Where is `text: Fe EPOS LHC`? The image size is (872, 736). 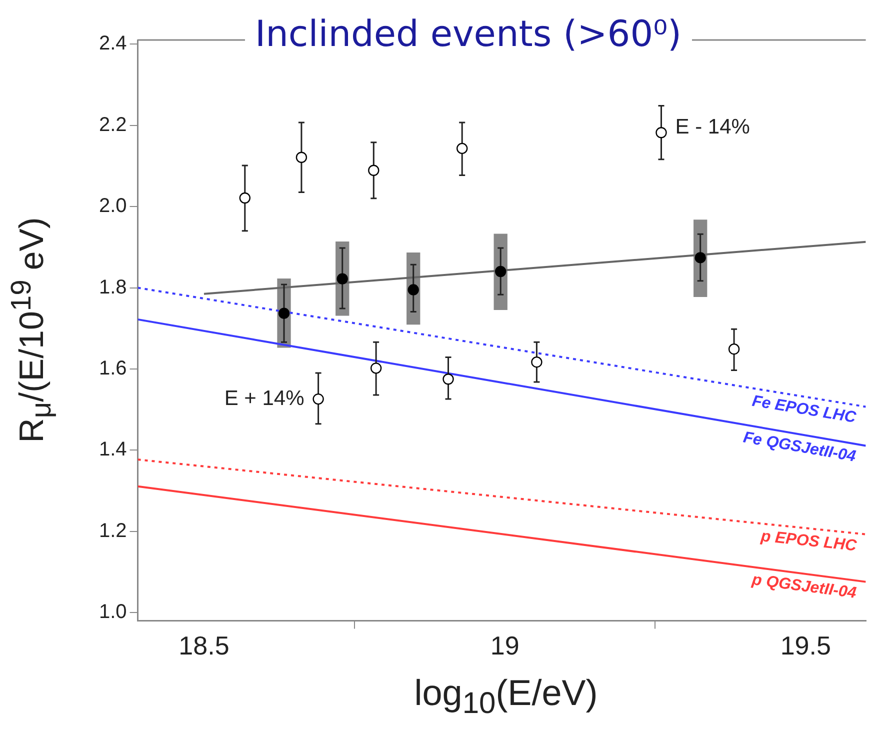
text: Fe EPOS LHC is located at coordinates (804, 409).